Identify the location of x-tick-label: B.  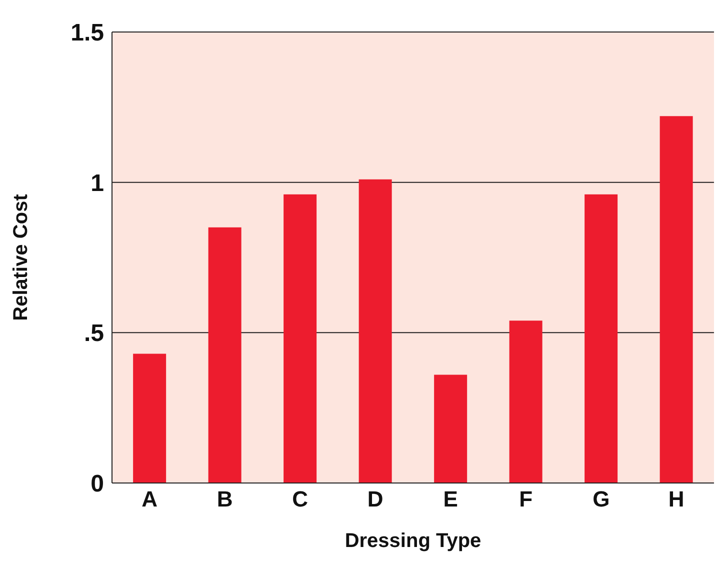
(224, 499).